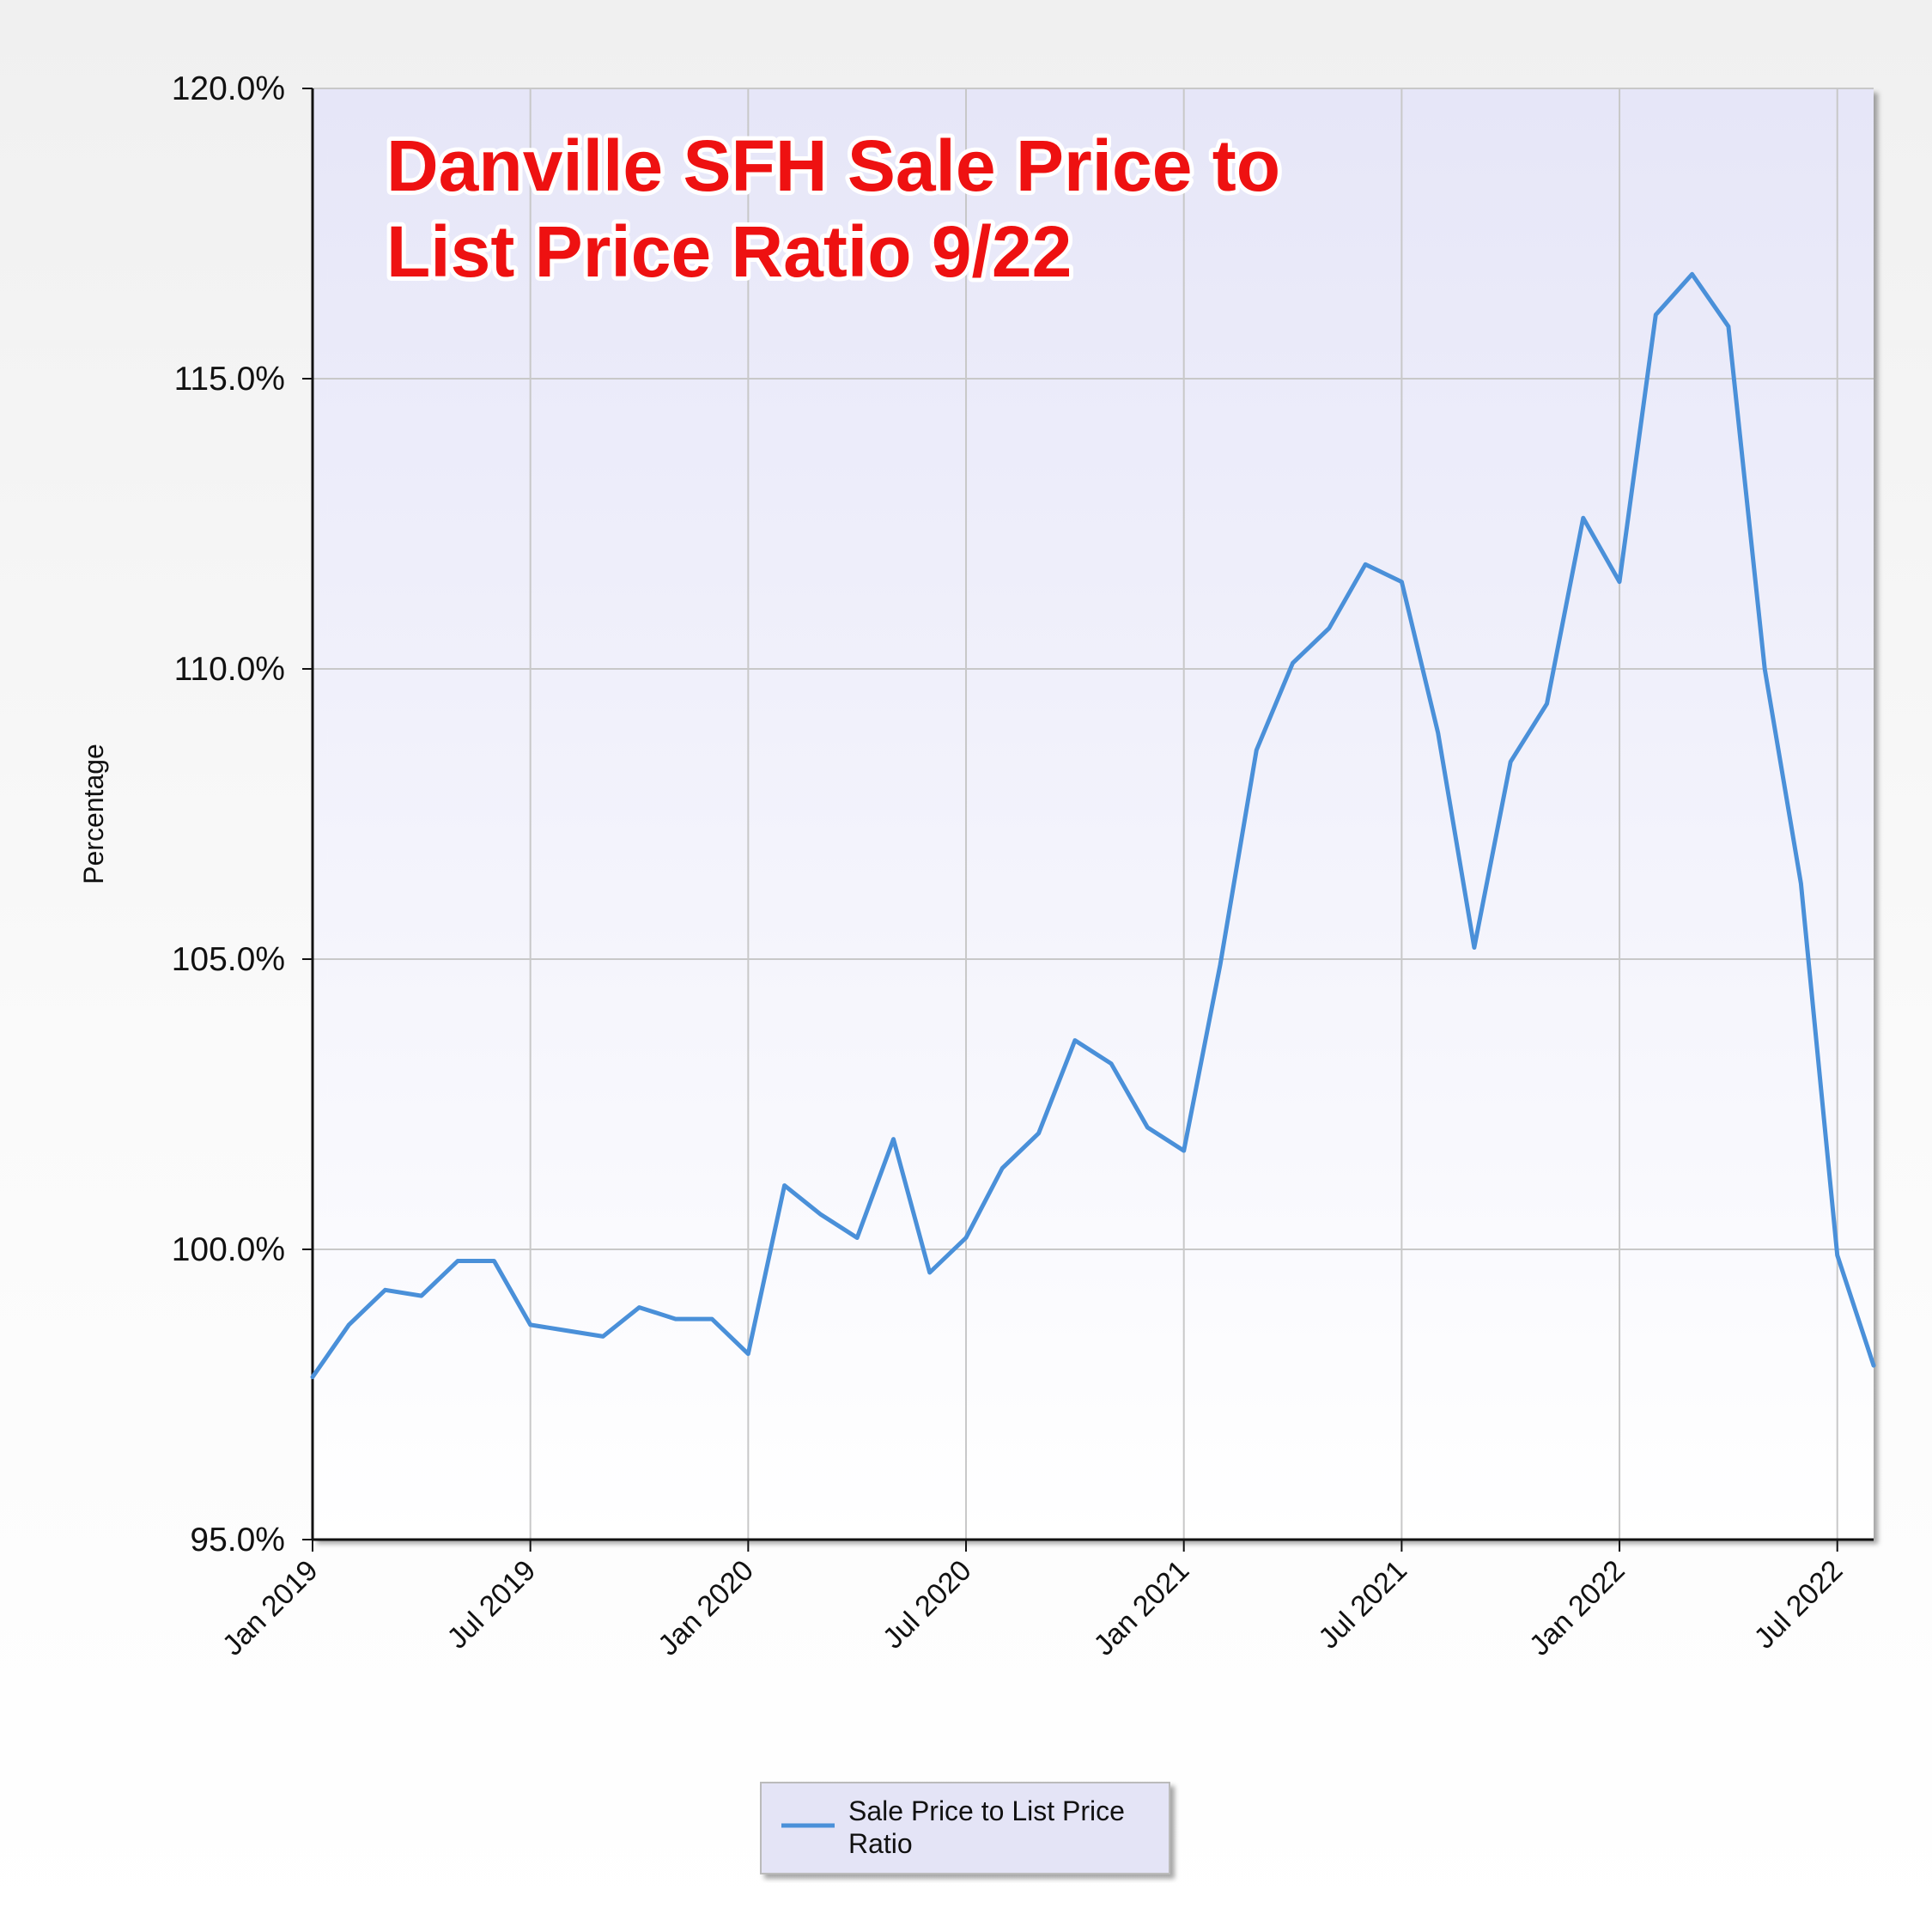 This screenshot has height=1932, width=1932. Describe the element at coordinates (987, 1811) in the screenshot. I see `legend-label-line-1: Sale Price to List Price` at that location.